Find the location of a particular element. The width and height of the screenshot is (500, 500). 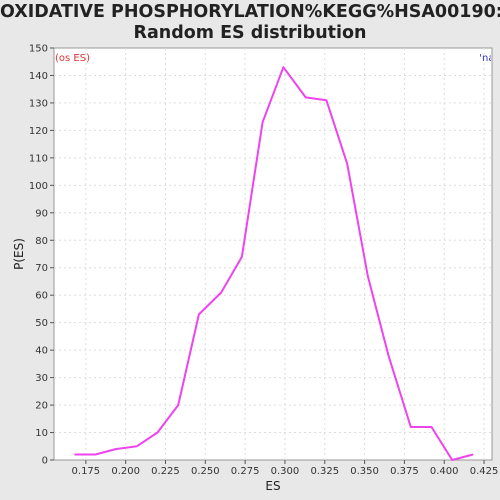

y-tick-label: 30 is located at coordinates (41, 378).